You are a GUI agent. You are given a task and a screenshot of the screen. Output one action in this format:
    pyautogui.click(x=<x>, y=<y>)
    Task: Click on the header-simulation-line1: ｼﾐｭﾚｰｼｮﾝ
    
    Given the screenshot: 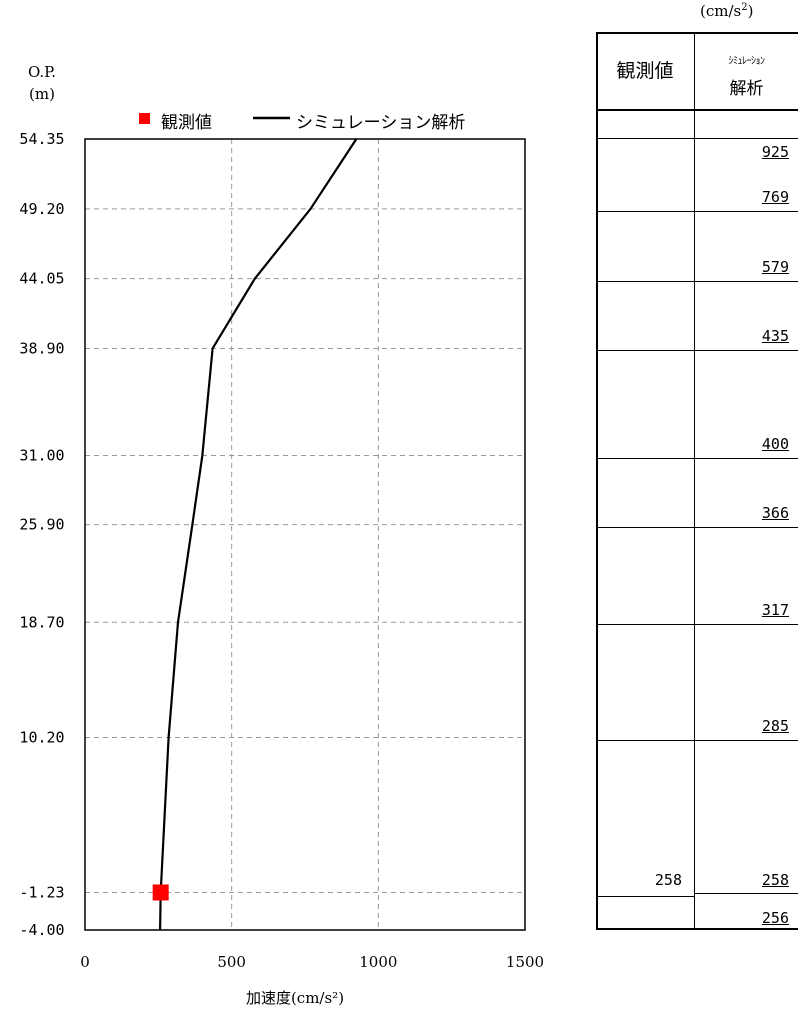 What is the action you would take?
    pyautogui.click(x=746, y=59)
    